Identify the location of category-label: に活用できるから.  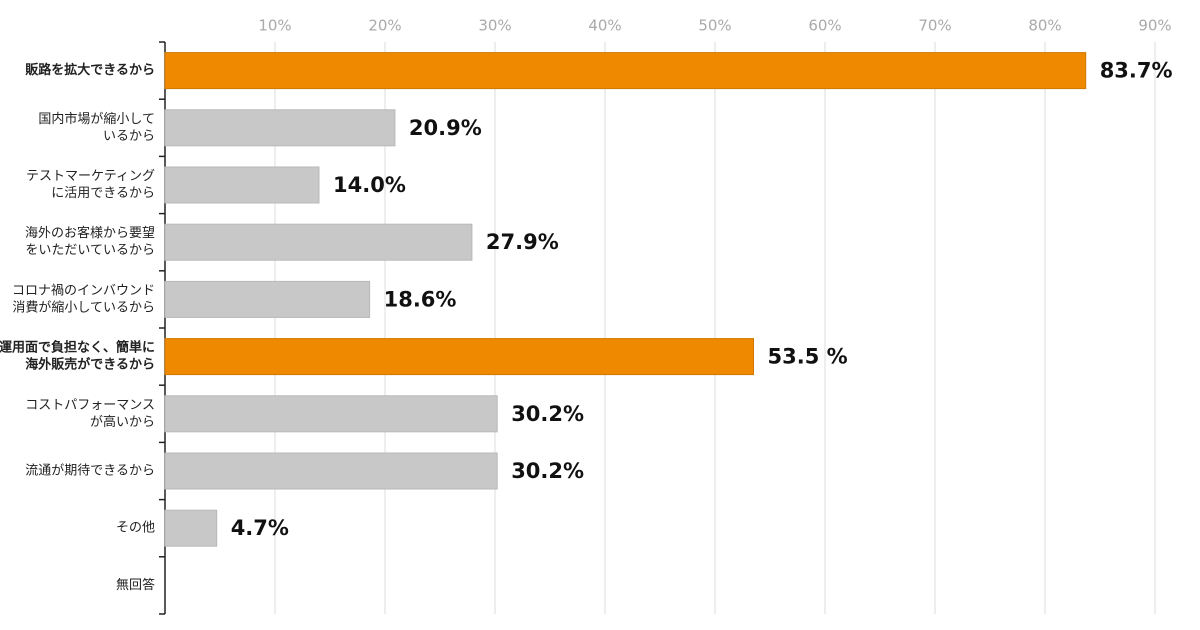
(103, 193).